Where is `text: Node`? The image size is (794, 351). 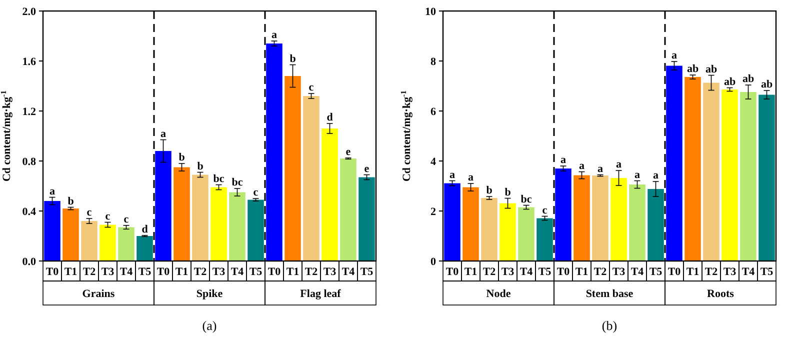
text: Node is located at coordinates (498, 294).